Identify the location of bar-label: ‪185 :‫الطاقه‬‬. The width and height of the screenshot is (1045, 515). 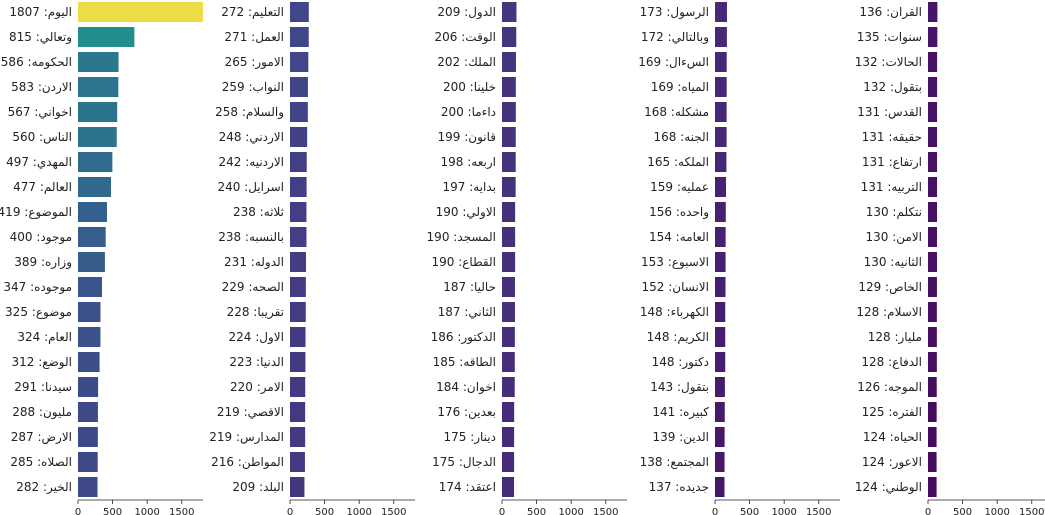
(464, 362).